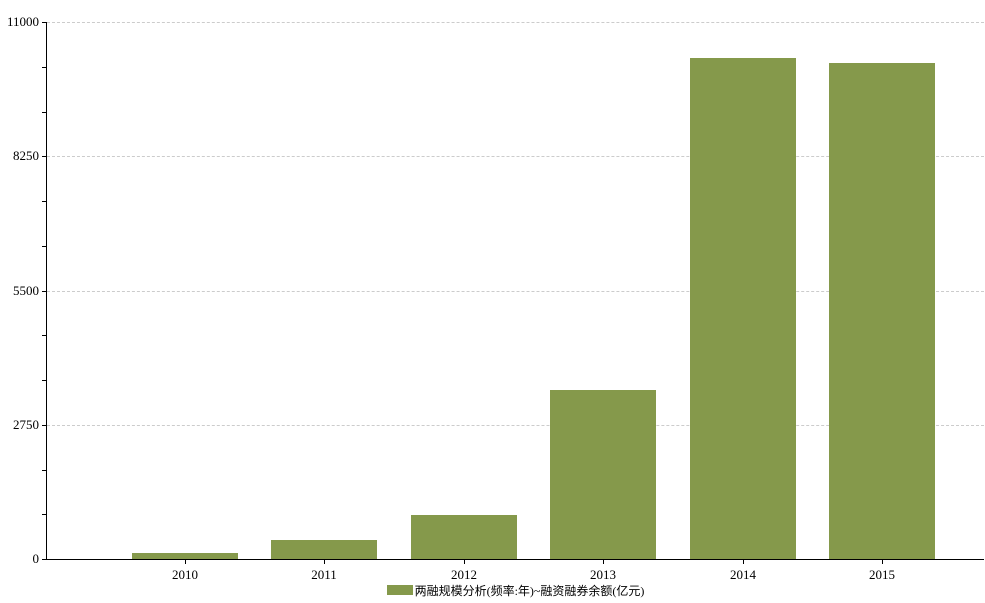  What do you see at coordinates (515, 559) in the screenshot?
I see `x-axis-line` at bounding box center [515, 559].